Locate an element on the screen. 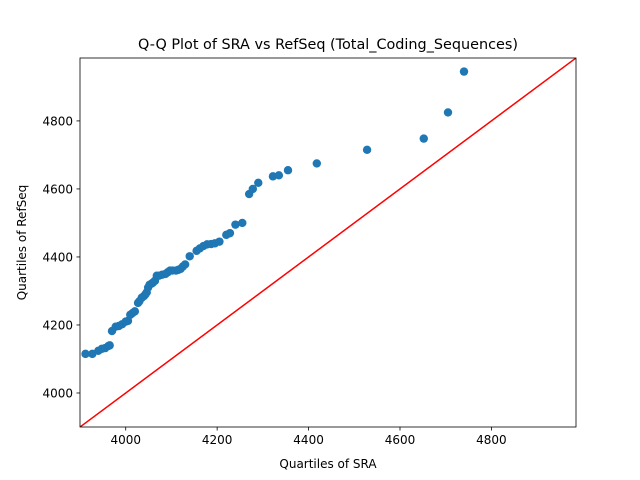  x-axis-label: Quartiles of SRA is located at coordinates (328, 464).